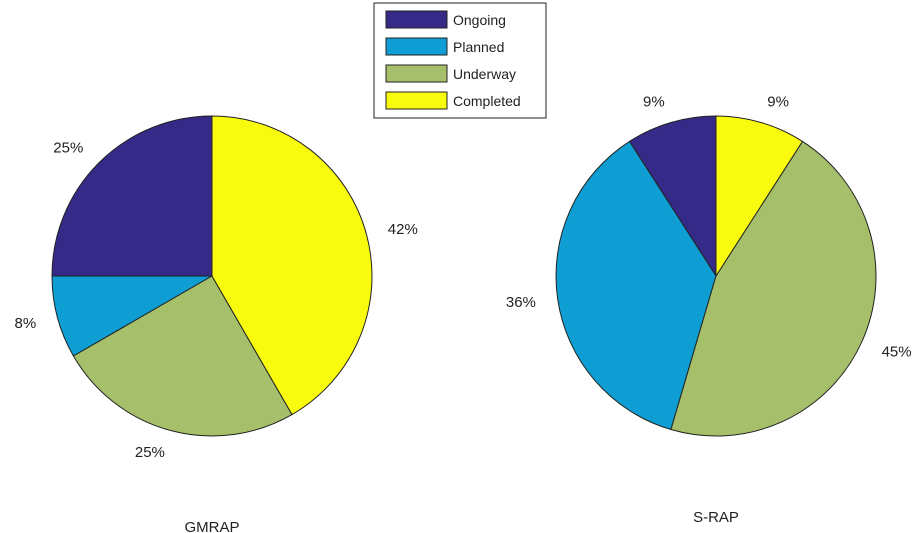  I want to click on legend-label-ongoing: Ongoing, so click(479, 20).